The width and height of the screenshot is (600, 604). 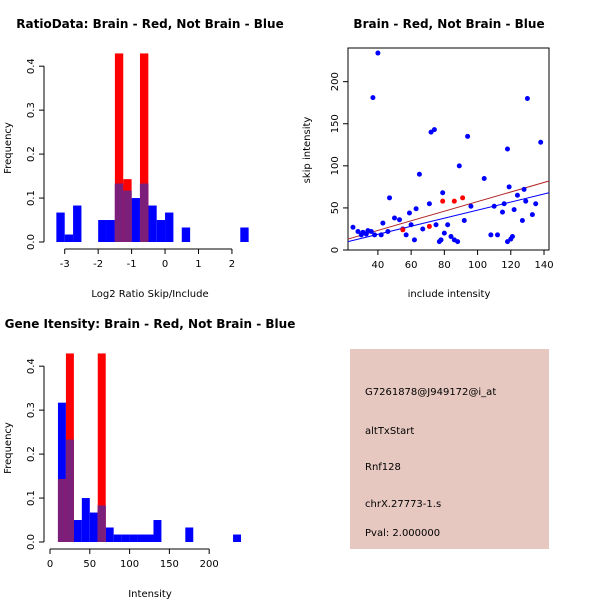 I want to click on scatter-y-tick-label: 100, so click(x=335, y=165).